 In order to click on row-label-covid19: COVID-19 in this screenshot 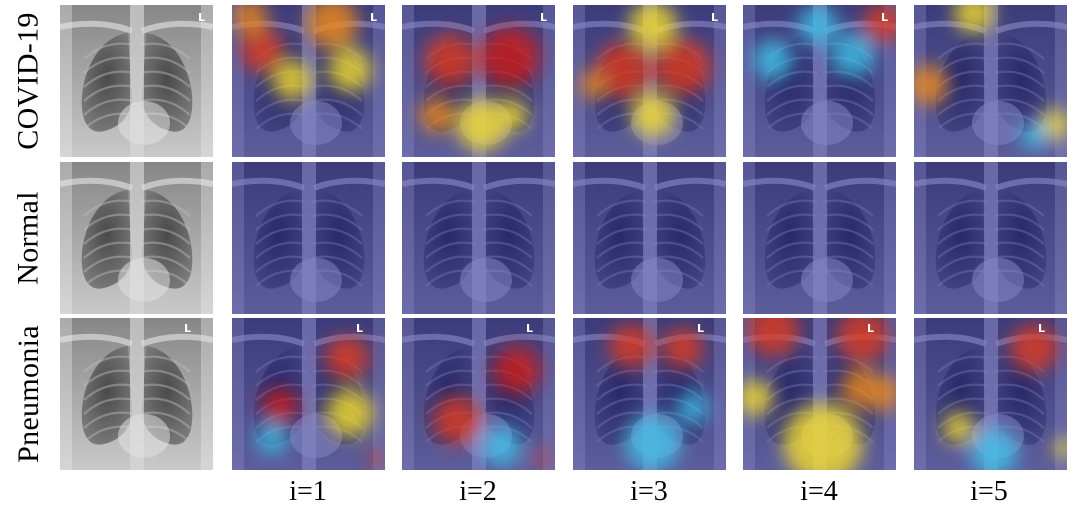, I will do `click(29, 81)`.